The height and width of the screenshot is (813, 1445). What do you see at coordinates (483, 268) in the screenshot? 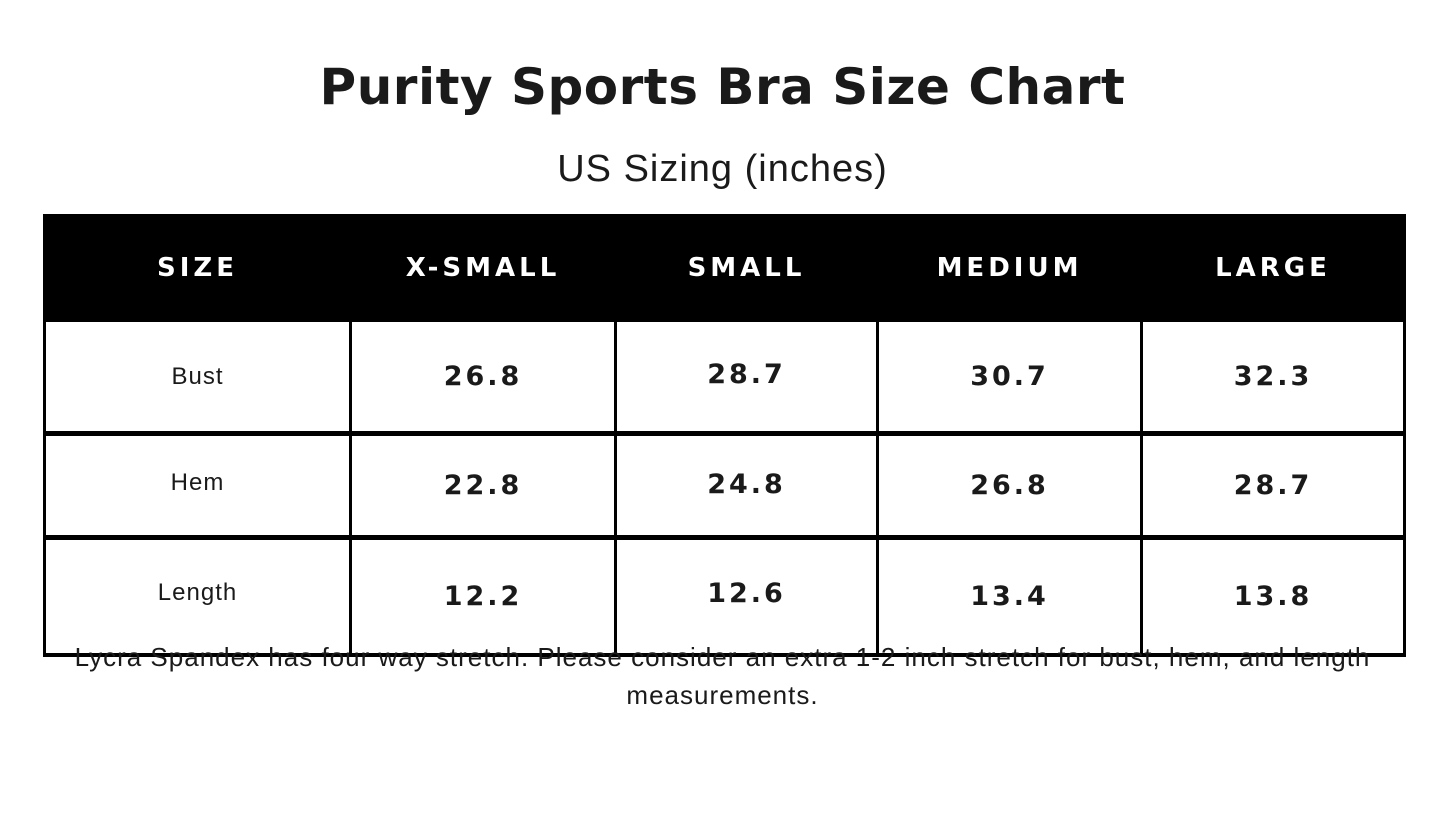
I see `header-x-small: X-SMALL` at bounding box center [483, 268].